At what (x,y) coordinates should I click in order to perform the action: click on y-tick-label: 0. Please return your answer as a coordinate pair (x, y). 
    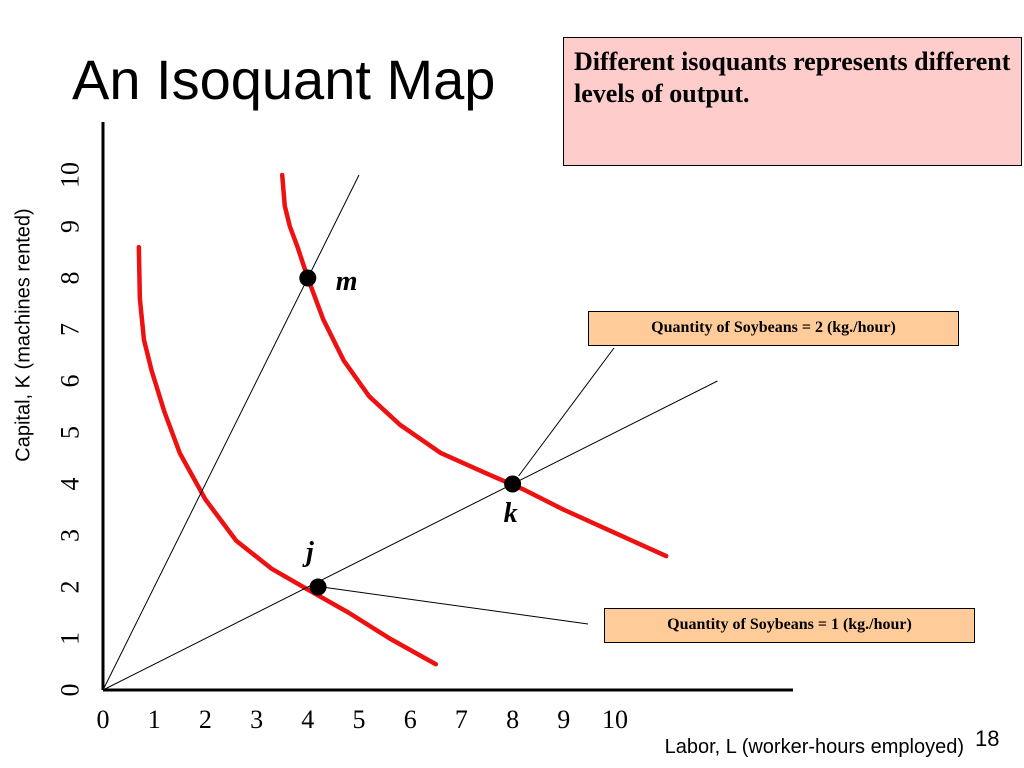
    Looking at the image, I should click on (70, 690).